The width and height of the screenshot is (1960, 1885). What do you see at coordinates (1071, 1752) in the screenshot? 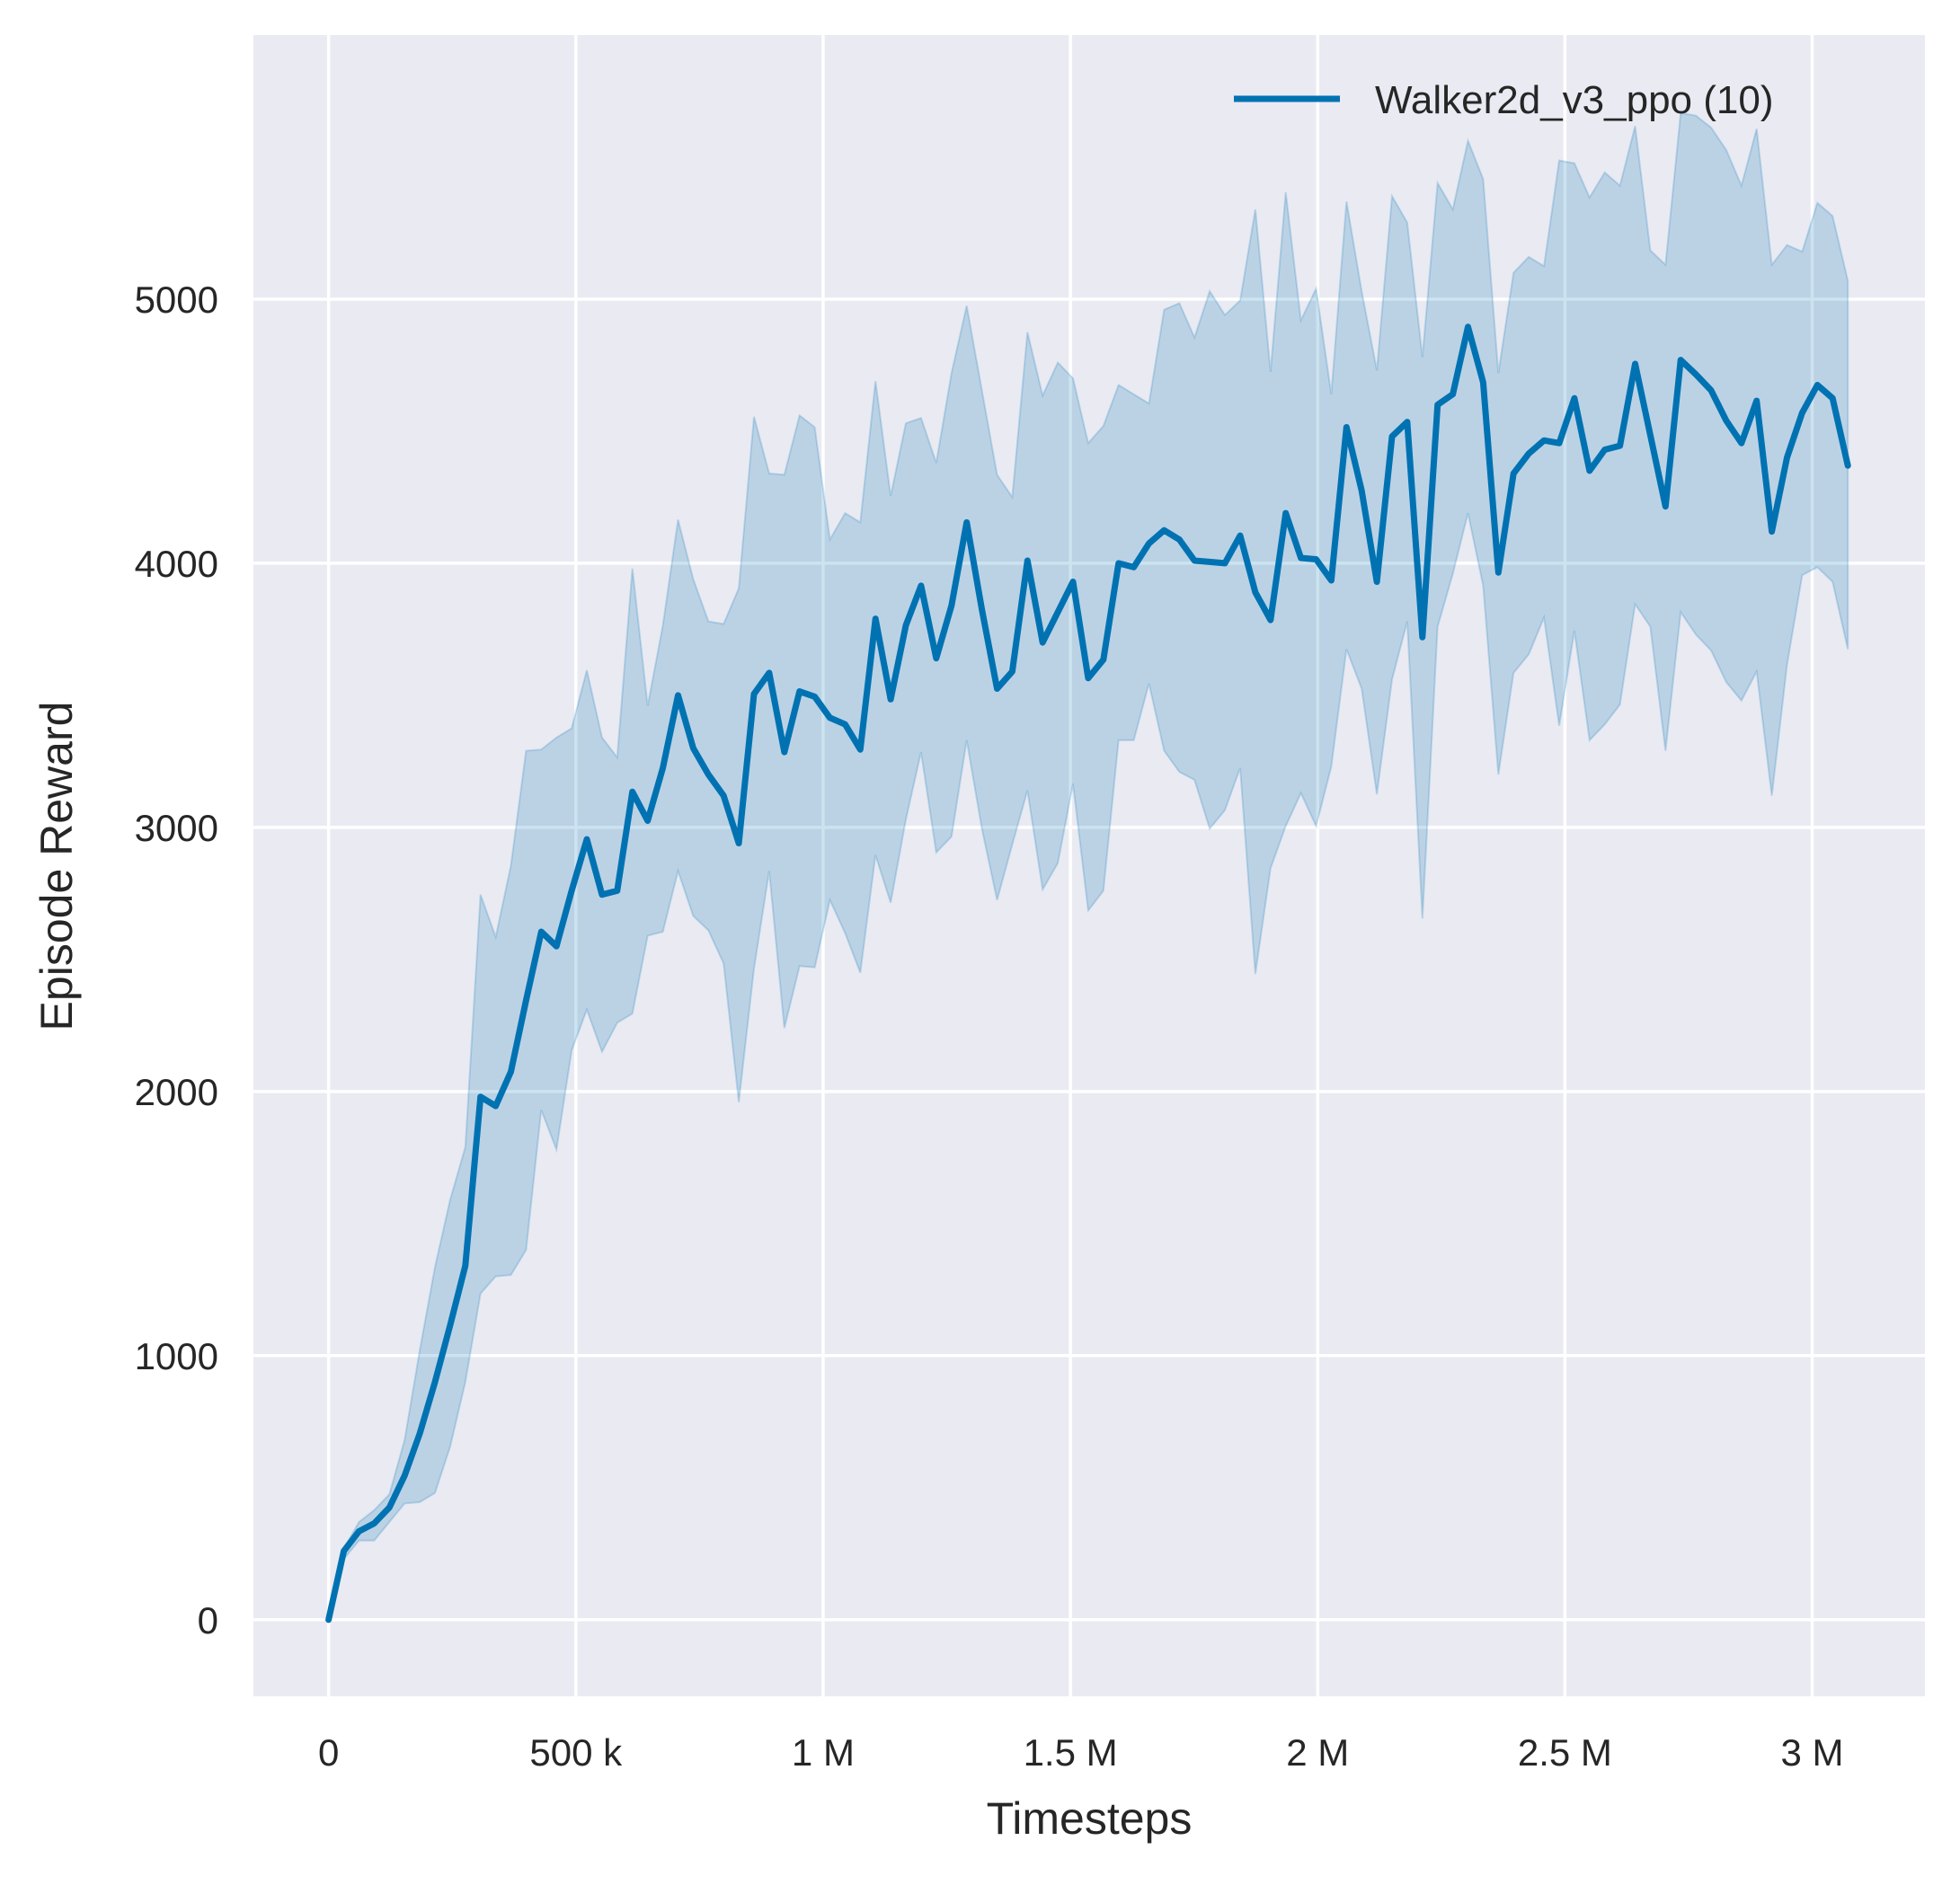
I see `x-tick-label: 1.5 M` at bounding box center [1071, 1752].